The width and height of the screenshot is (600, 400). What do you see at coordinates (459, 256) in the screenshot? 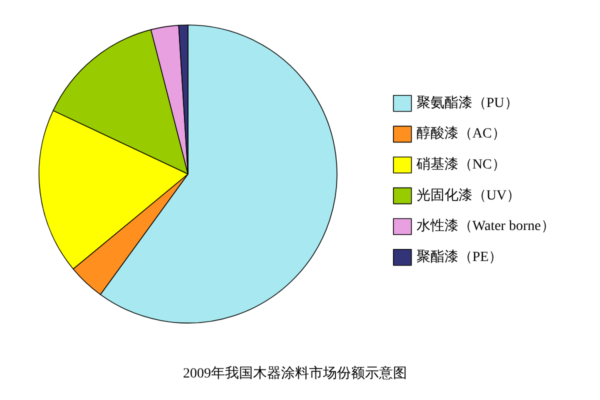
I see `legend-label: 聚酯漆（PE）` at bounding box center [459, 256].